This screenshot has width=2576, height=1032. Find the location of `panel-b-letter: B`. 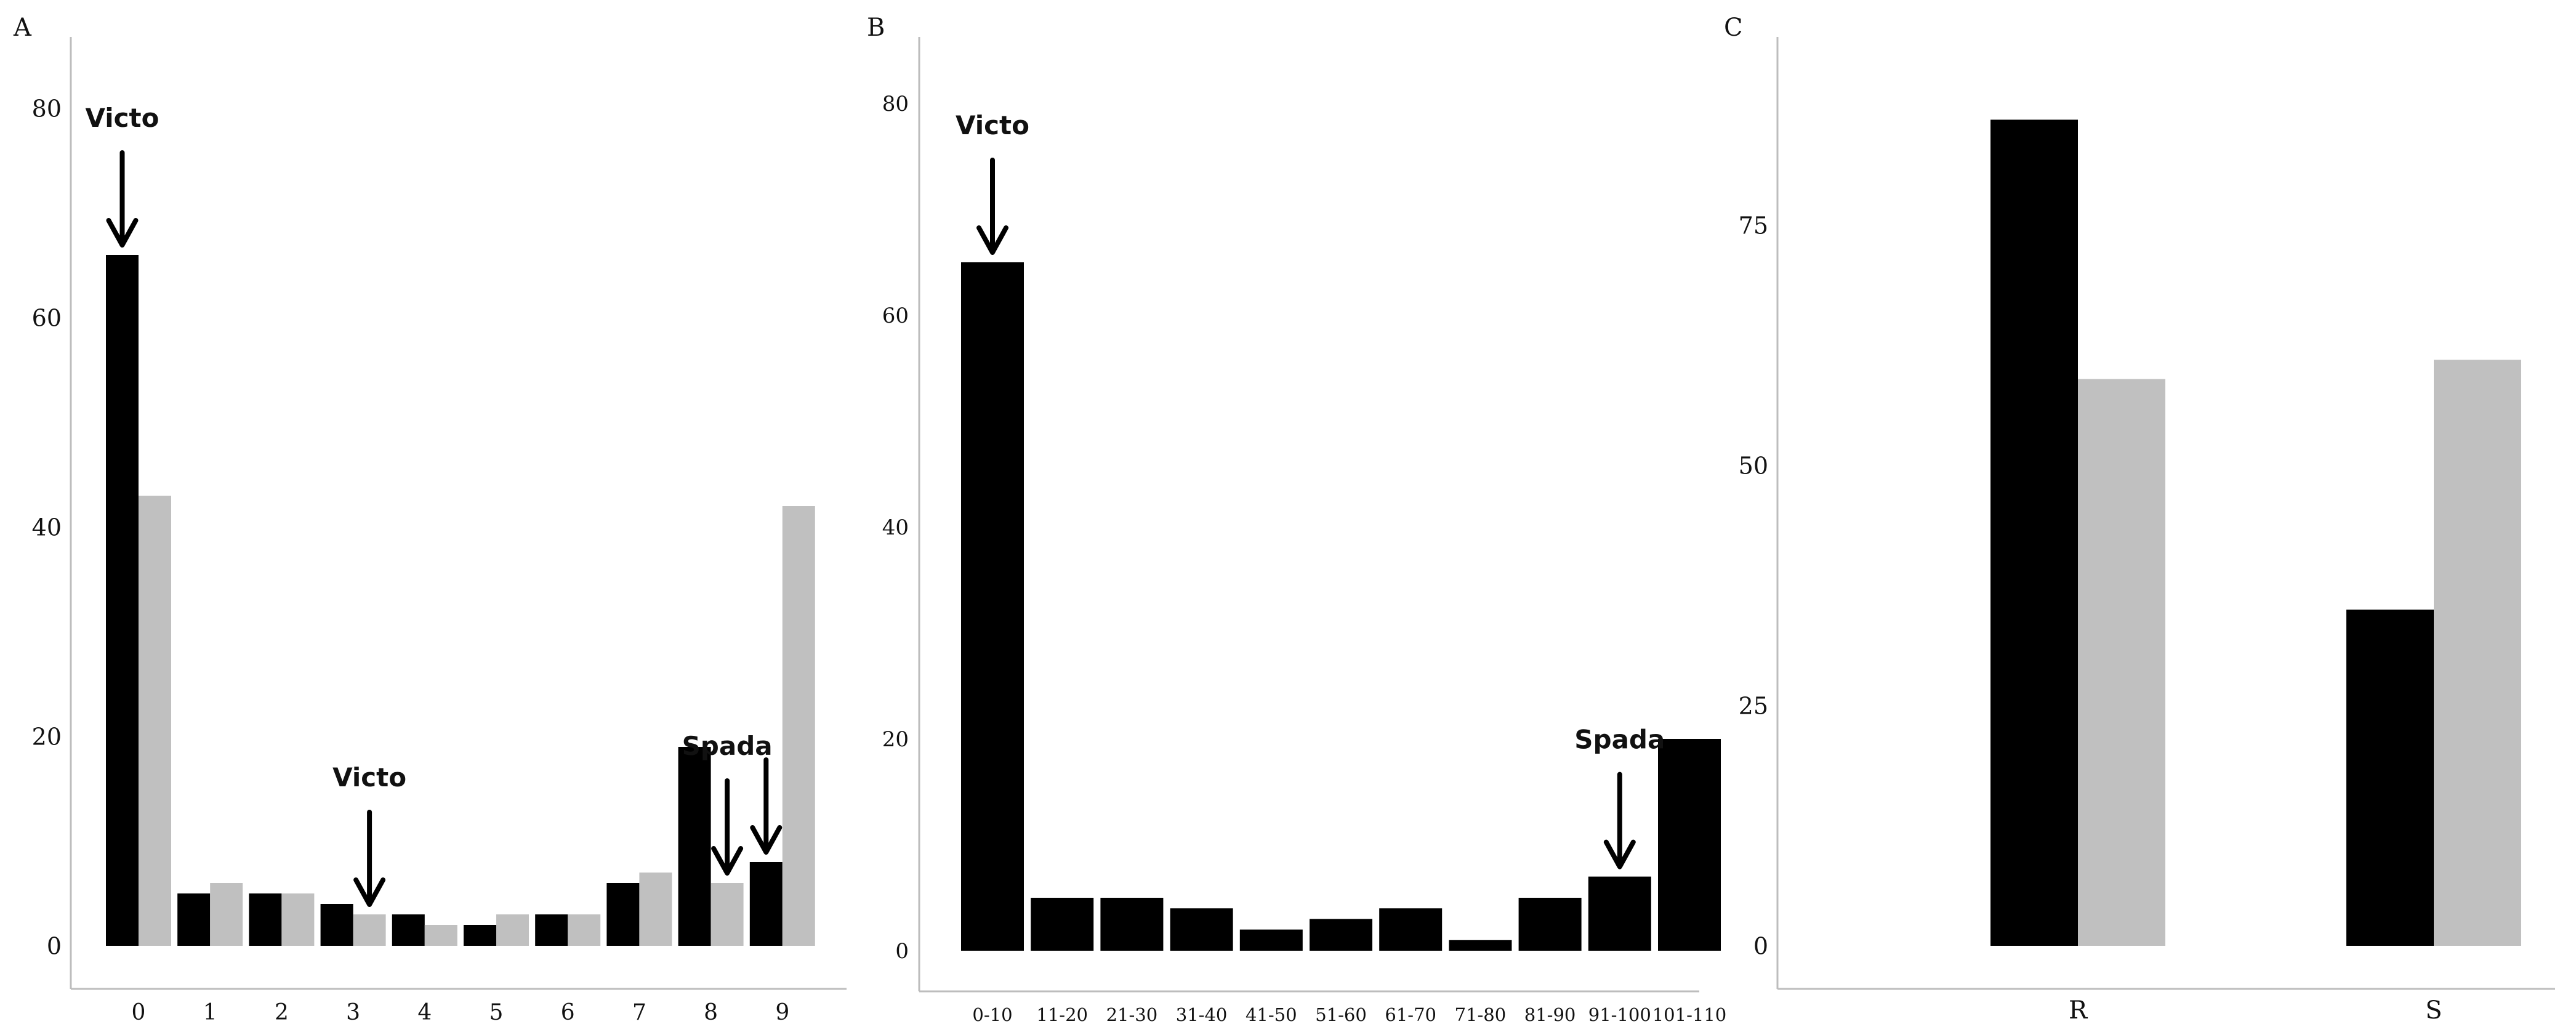

panel-b-letter: B is located at coordinates (876, 28).